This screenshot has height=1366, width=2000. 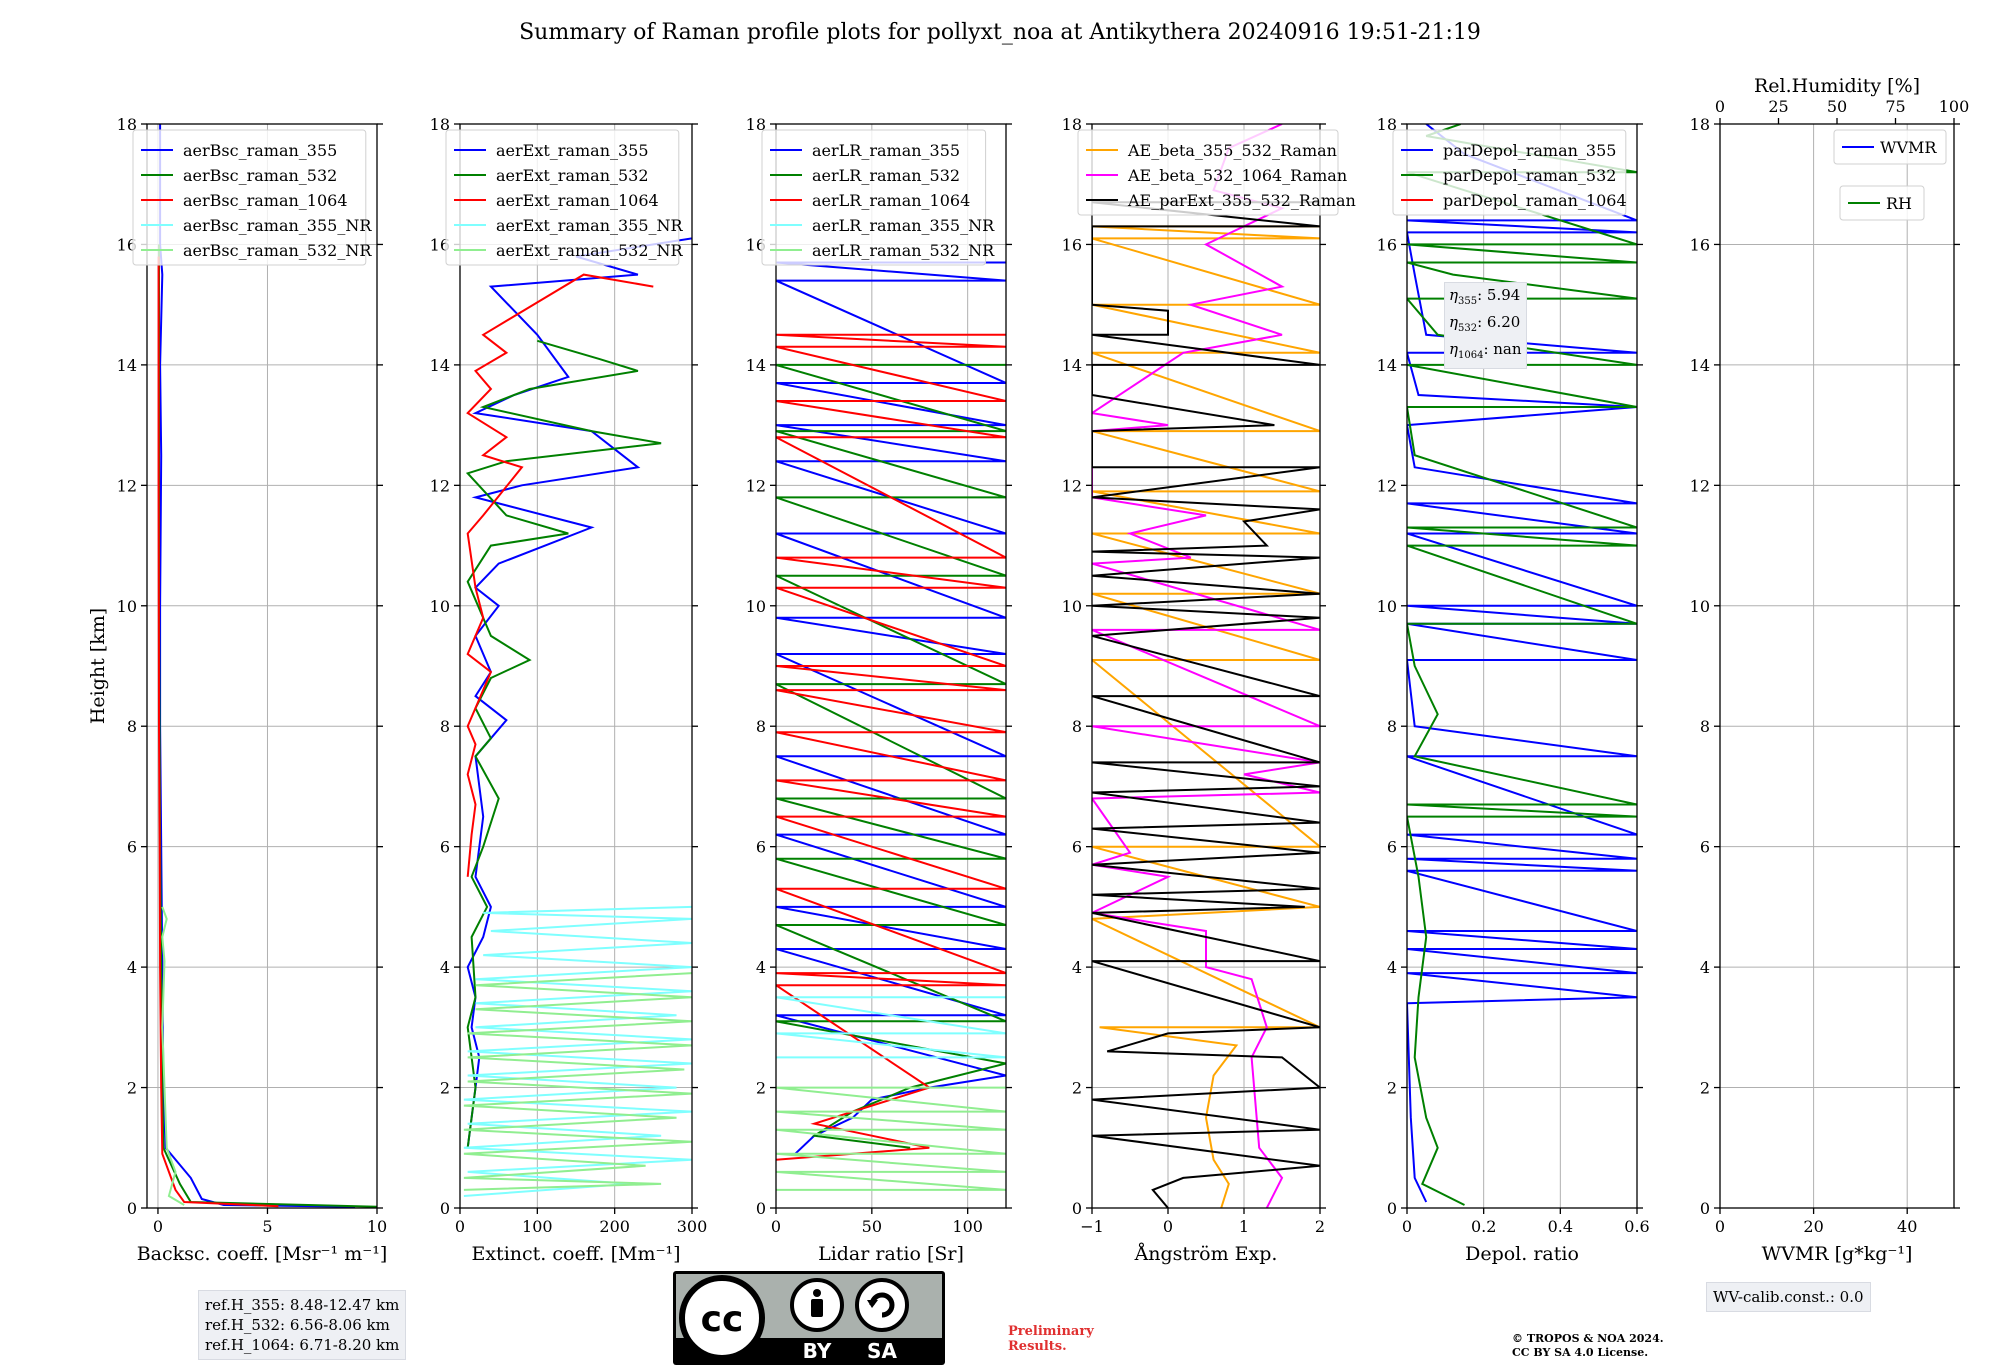 What do you see at coordinates (756, 606) in the screenshot?
I see `panel3-ytick-label-5: 10` at bounding box center [756, 606].